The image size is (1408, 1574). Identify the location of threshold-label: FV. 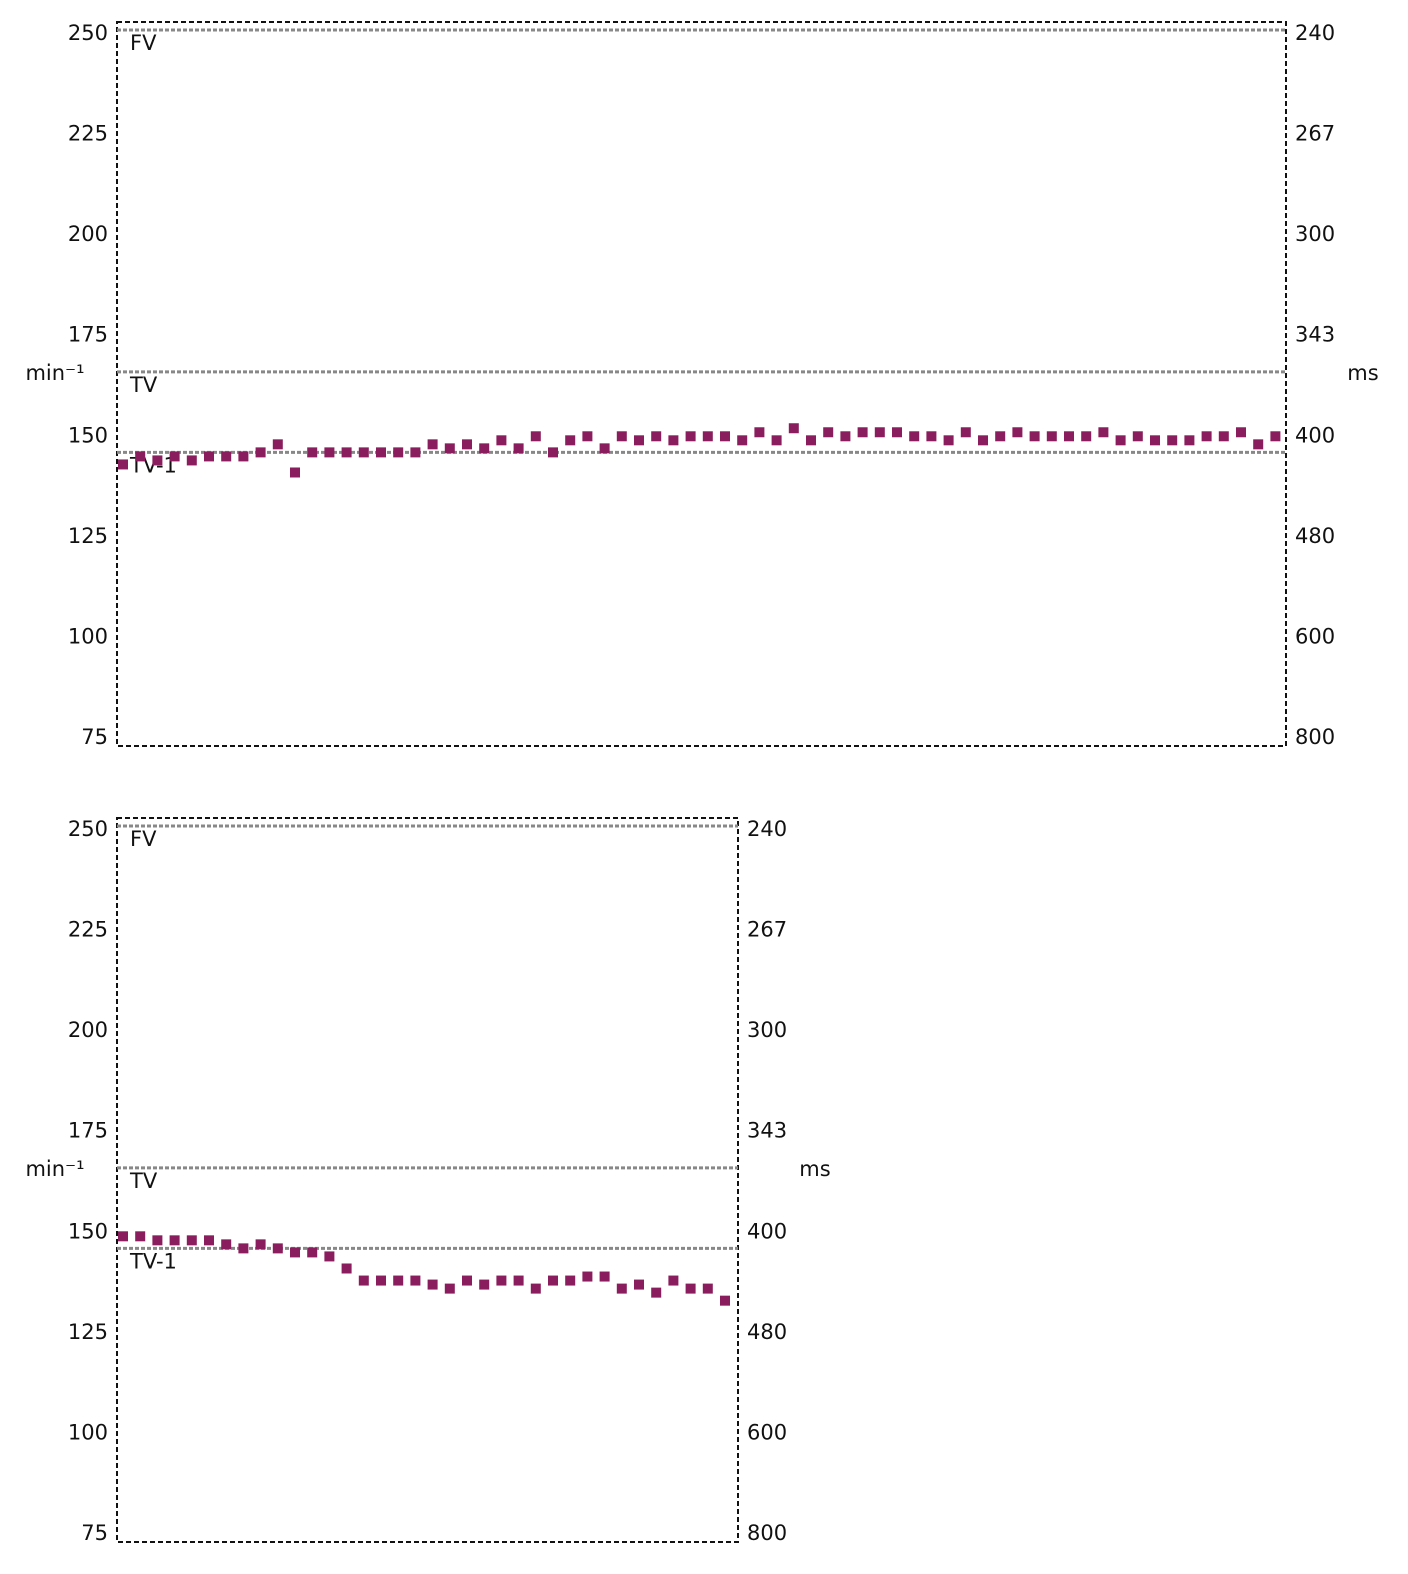
(143, 43).